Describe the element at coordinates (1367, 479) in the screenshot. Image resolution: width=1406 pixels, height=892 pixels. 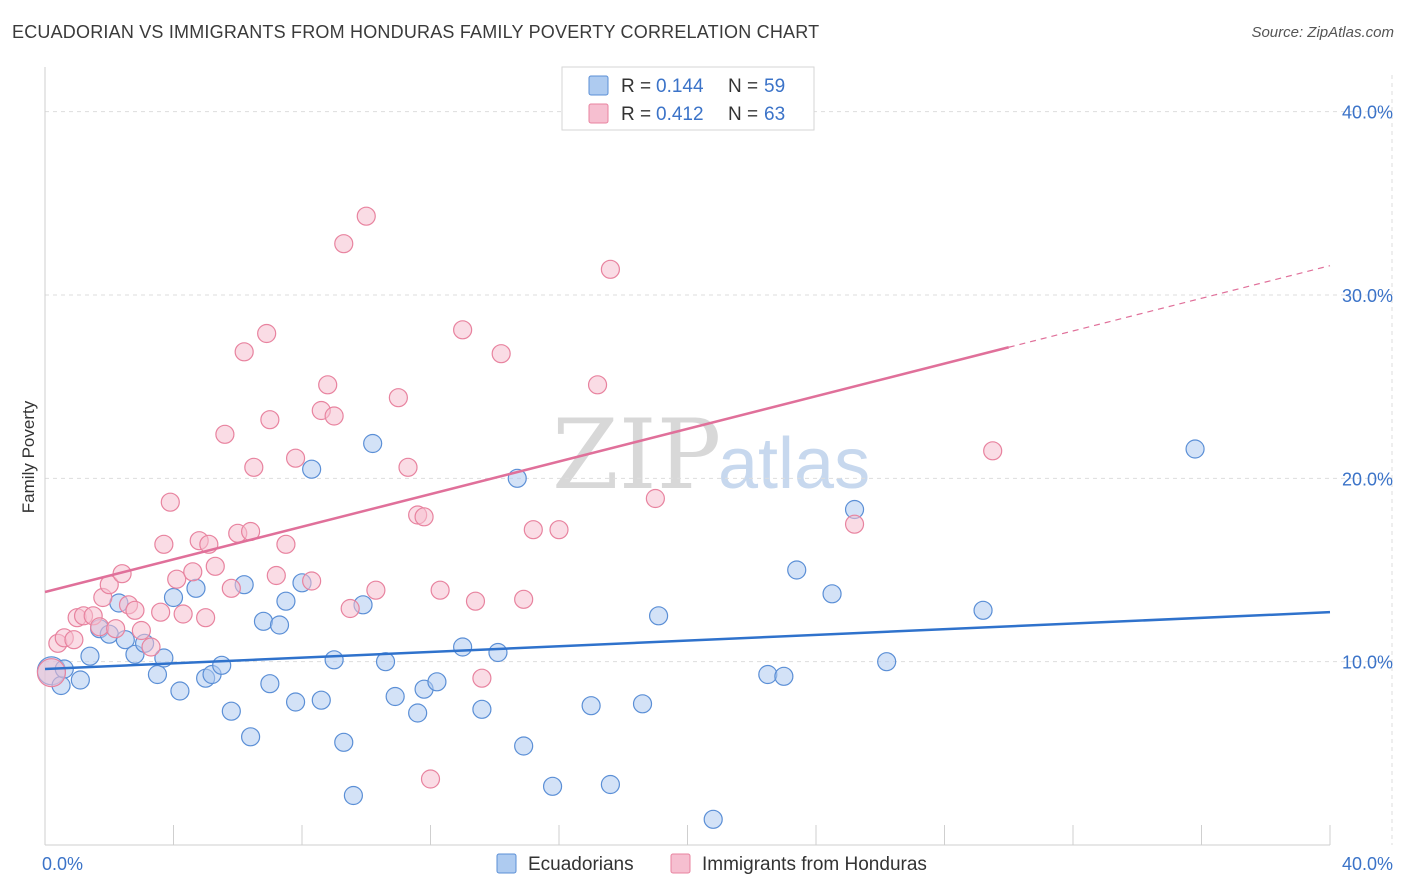
I see `y-tick-label: 20.0%` at that location.